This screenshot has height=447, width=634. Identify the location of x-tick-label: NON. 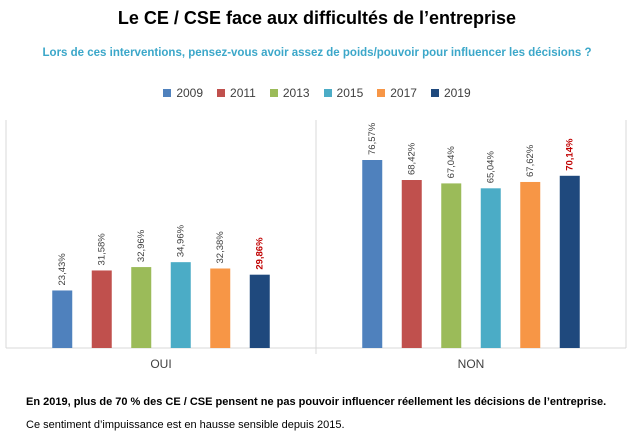
(471, 364).